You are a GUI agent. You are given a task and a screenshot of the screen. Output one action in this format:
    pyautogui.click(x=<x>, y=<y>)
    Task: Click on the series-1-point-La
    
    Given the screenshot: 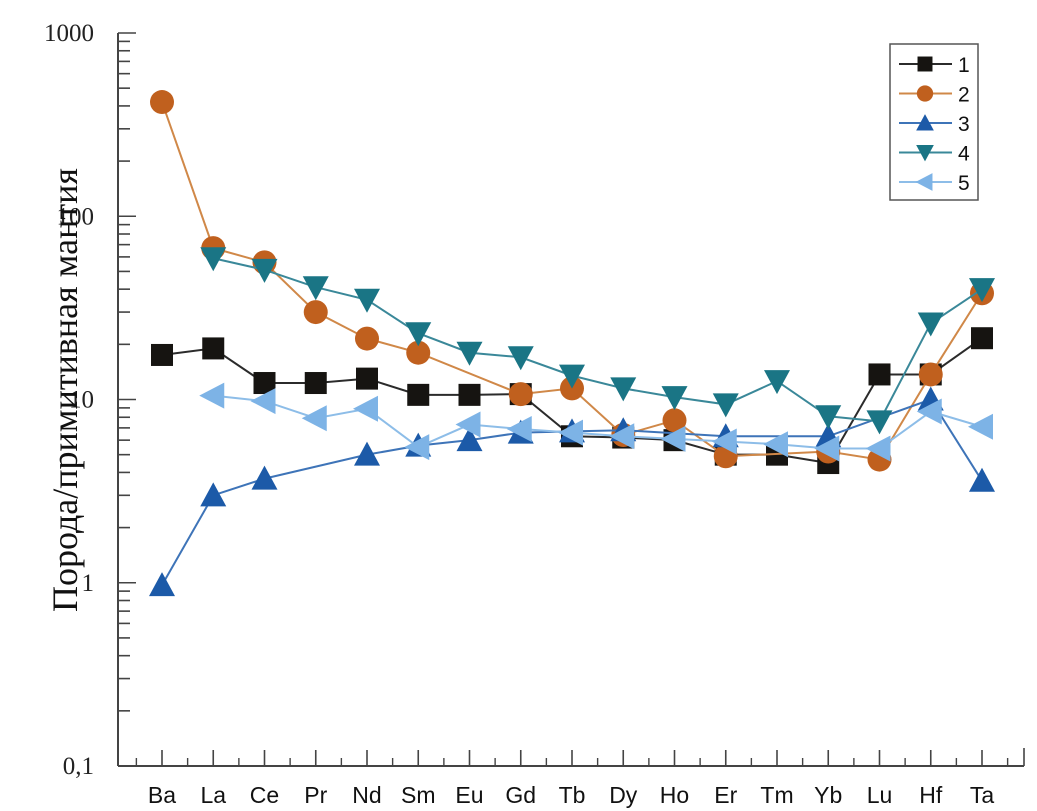 What is the action you would take?
    pyautogui.click(x=213, y=348)
    